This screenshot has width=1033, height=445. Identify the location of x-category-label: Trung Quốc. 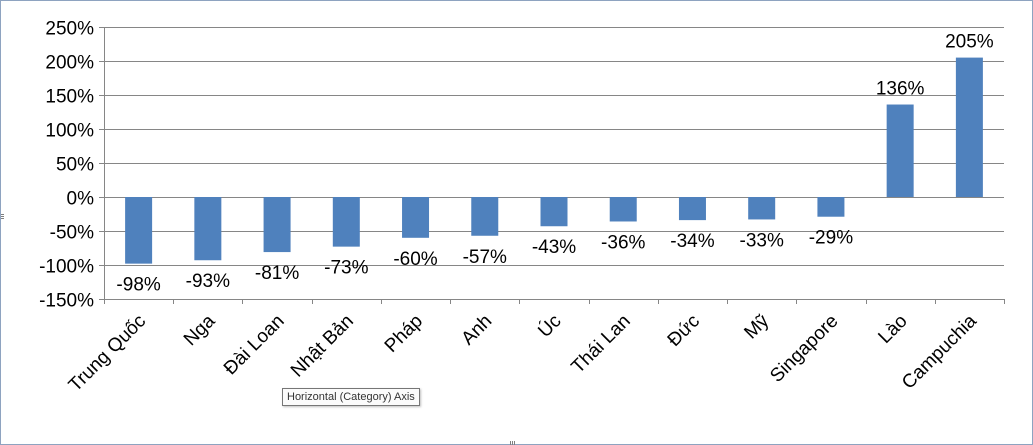
(107, 353).